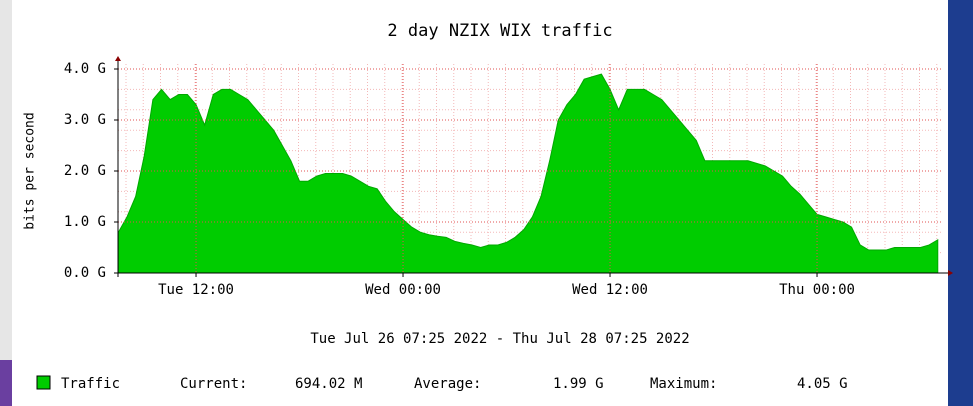  I want to click on legend-average: 1.99 G, so click(578, 384).